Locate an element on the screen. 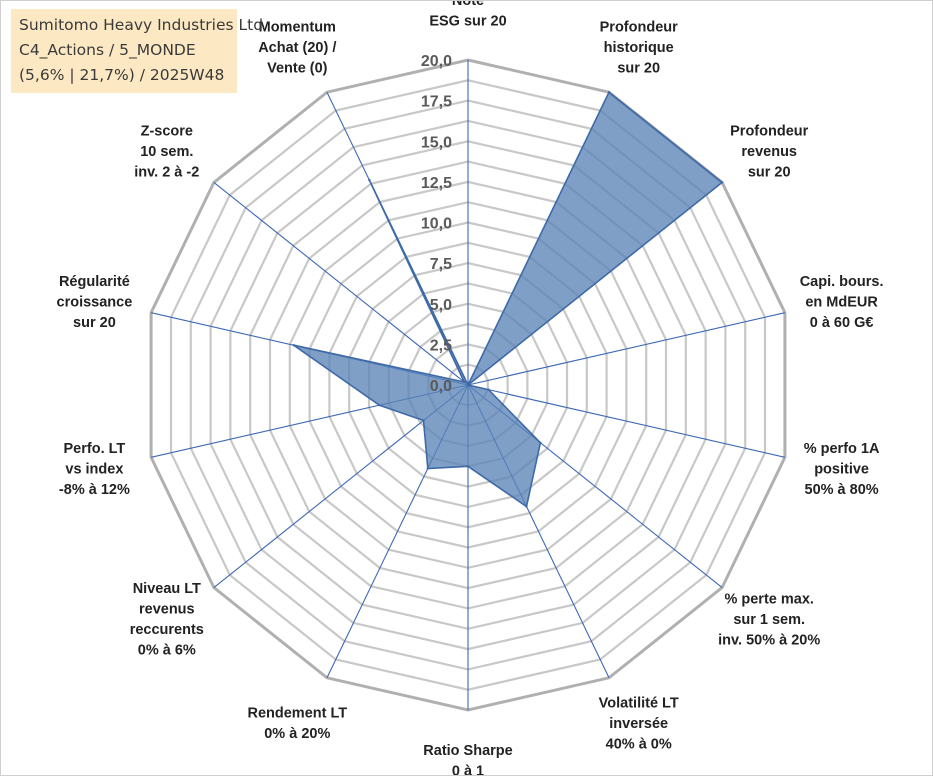 The image size is (933, 776). radial-tick-label: 12,5 is located at coordinates (436, 183).